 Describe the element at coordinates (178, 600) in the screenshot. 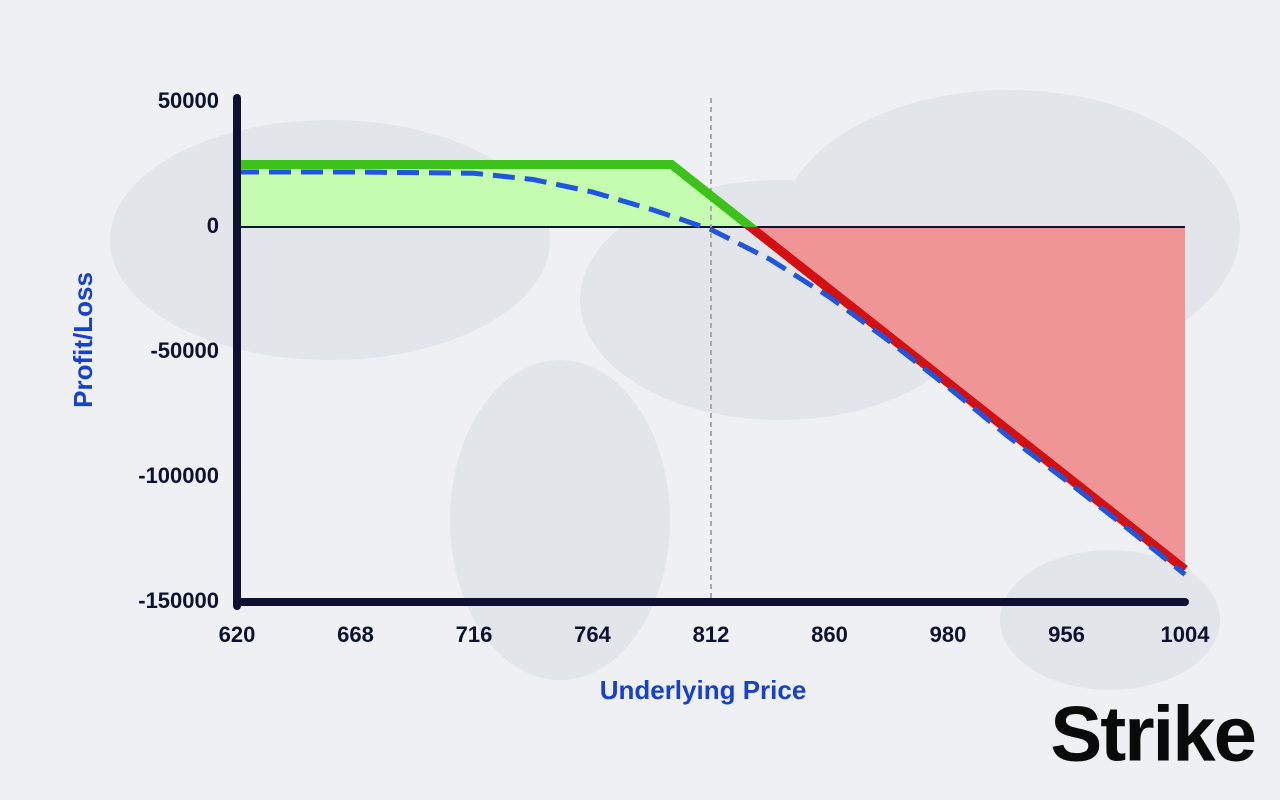

I see `y-tick-label: -150000` at that location.